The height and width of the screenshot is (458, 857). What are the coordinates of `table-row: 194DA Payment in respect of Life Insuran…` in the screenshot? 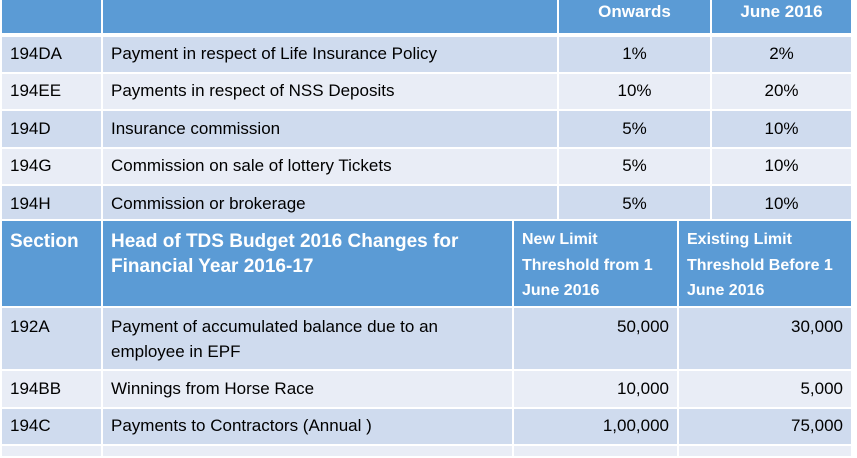 It's located at (426, 54).